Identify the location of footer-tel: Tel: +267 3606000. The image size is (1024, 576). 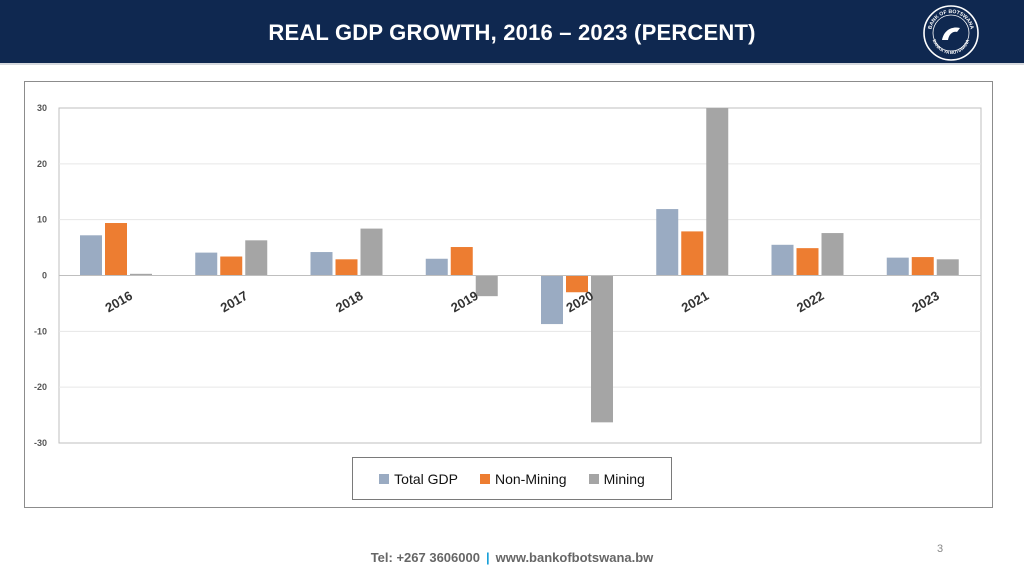
(425, 557).